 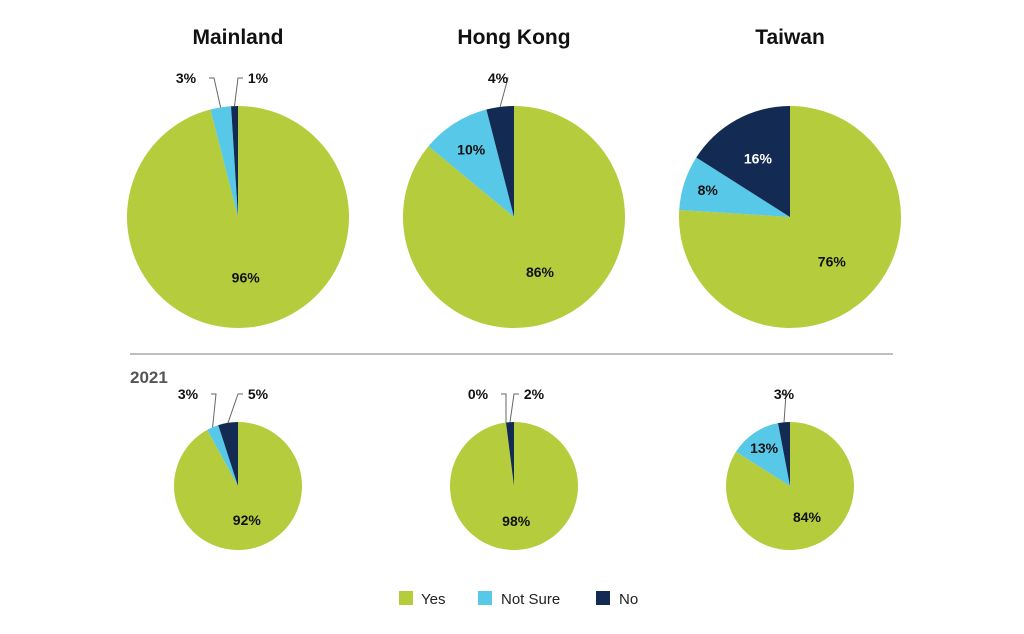 I want to click on pie-slice-r1-p0-not-sure, so click(x=222, y=455).